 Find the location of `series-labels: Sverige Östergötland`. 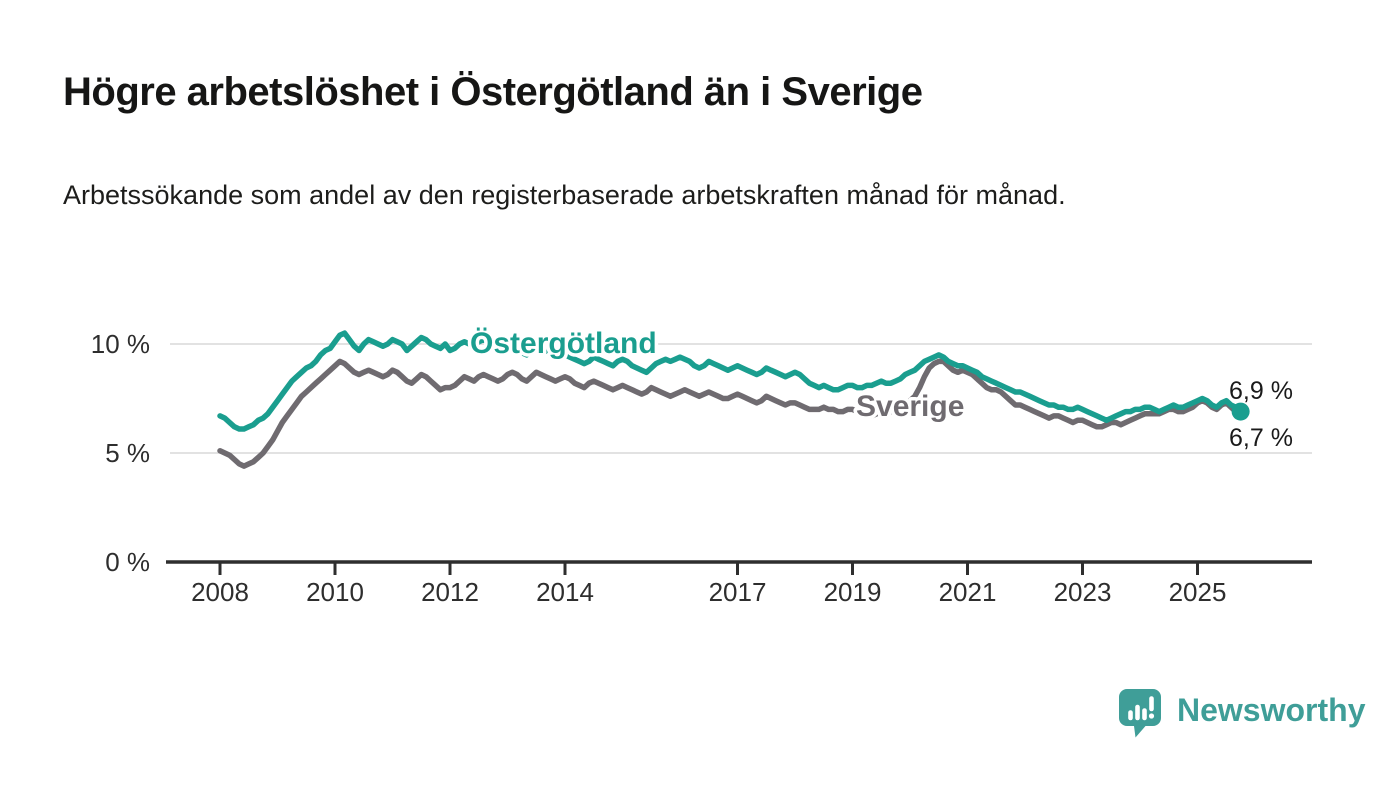

series-labels: Sverige Östergötland is located at coordinates (717, 375).